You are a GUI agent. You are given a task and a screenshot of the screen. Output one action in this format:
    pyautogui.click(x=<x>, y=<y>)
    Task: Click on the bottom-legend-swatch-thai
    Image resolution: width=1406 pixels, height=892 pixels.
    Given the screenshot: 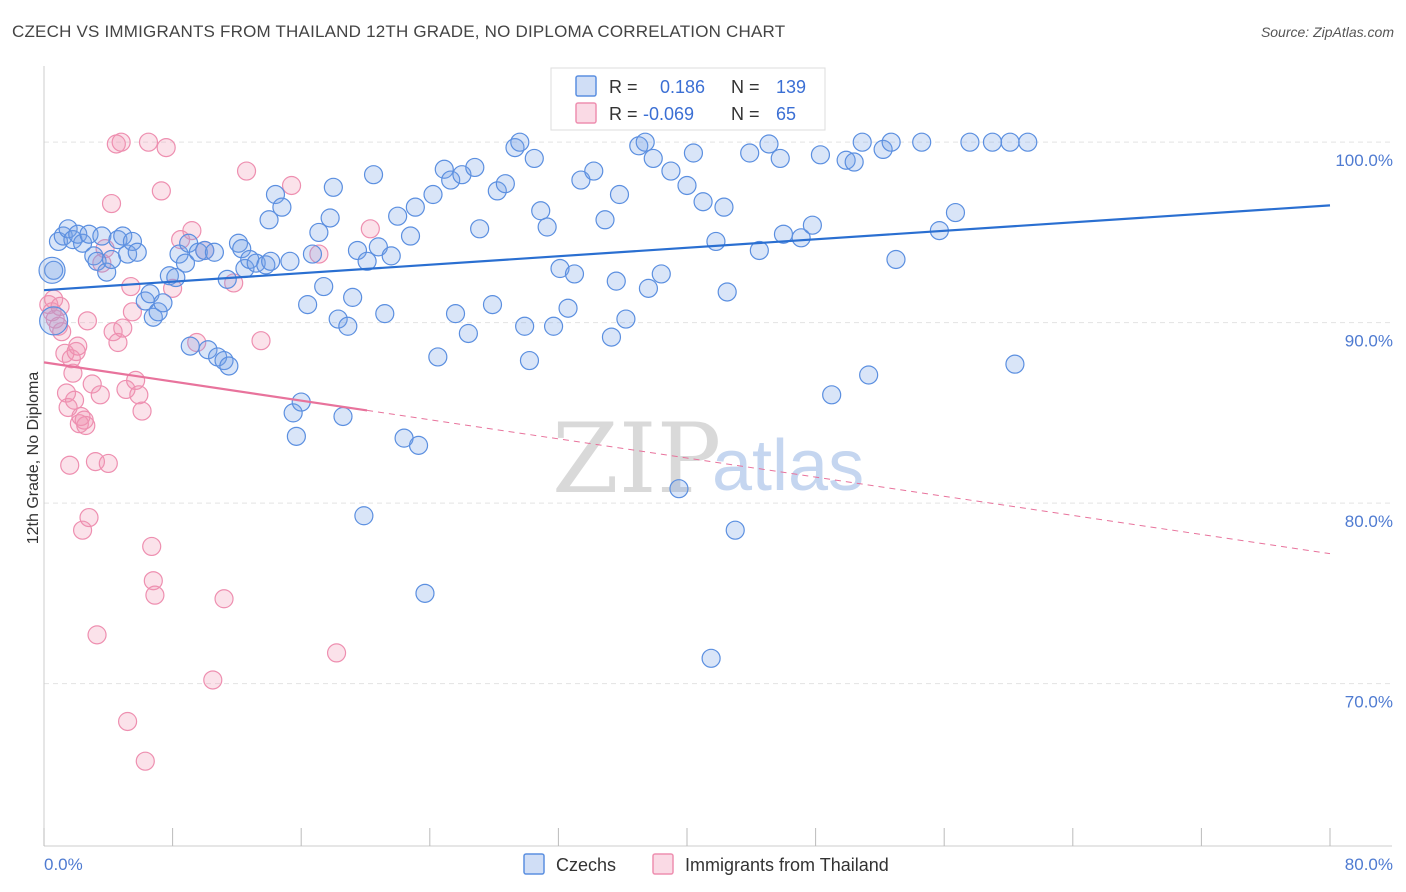 What is the action you would take?
    pyautogui.click(x=663, y=864)
    